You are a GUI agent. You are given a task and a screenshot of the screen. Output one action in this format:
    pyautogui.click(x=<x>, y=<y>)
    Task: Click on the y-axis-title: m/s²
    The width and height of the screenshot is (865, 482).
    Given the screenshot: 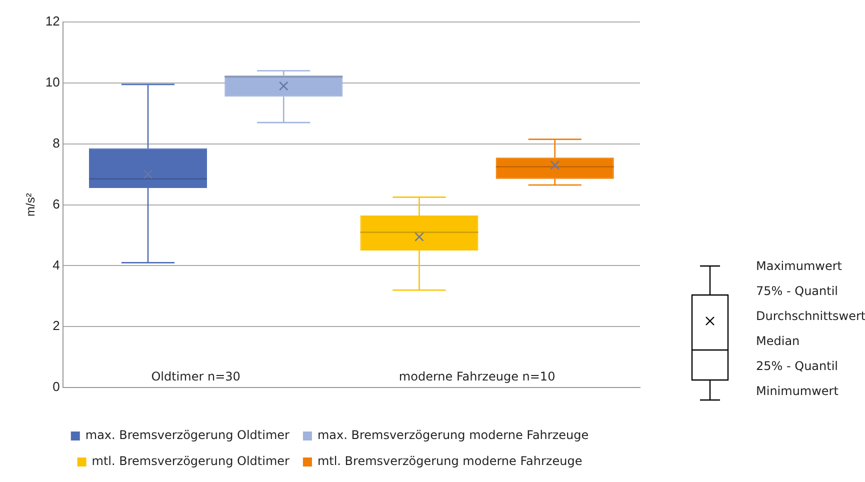 What is the action you would take?
    pyautogui.click(x=31, y=204)
    